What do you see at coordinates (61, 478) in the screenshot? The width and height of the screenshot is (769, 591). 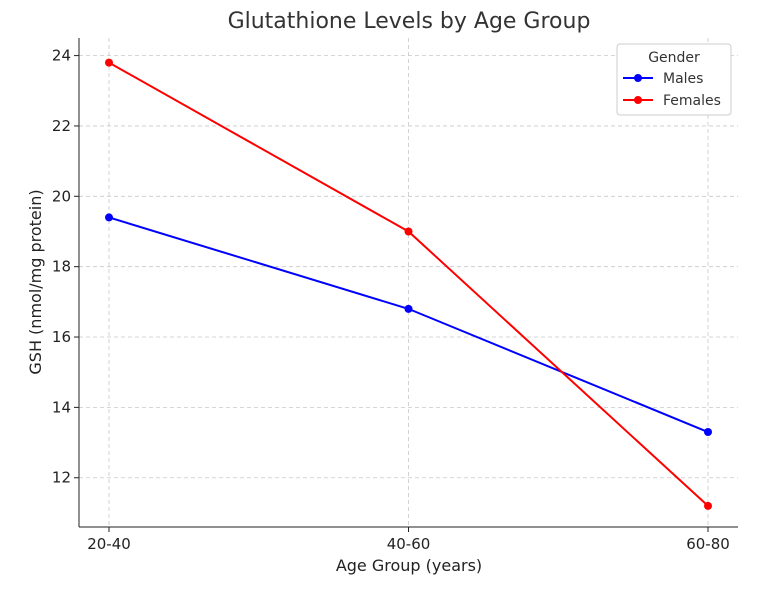 I see `y-tick-label: 12` at bounding box center [61, 478].